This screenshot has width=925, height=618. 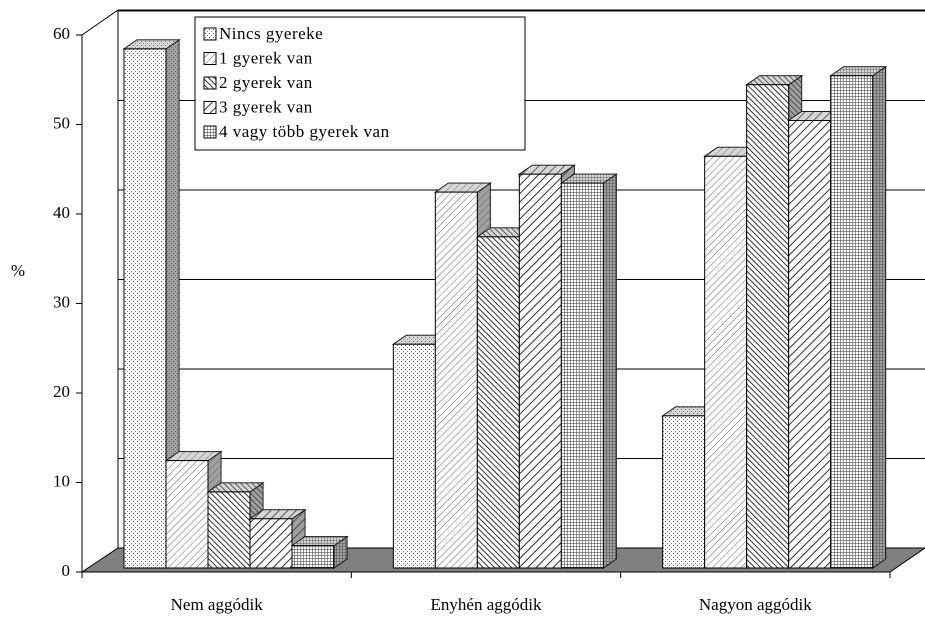 What do you see at coordinates (266, 106) in the screenshot?
I see `legend-label: 3 gyerek van` at bounding box center [266, 106].